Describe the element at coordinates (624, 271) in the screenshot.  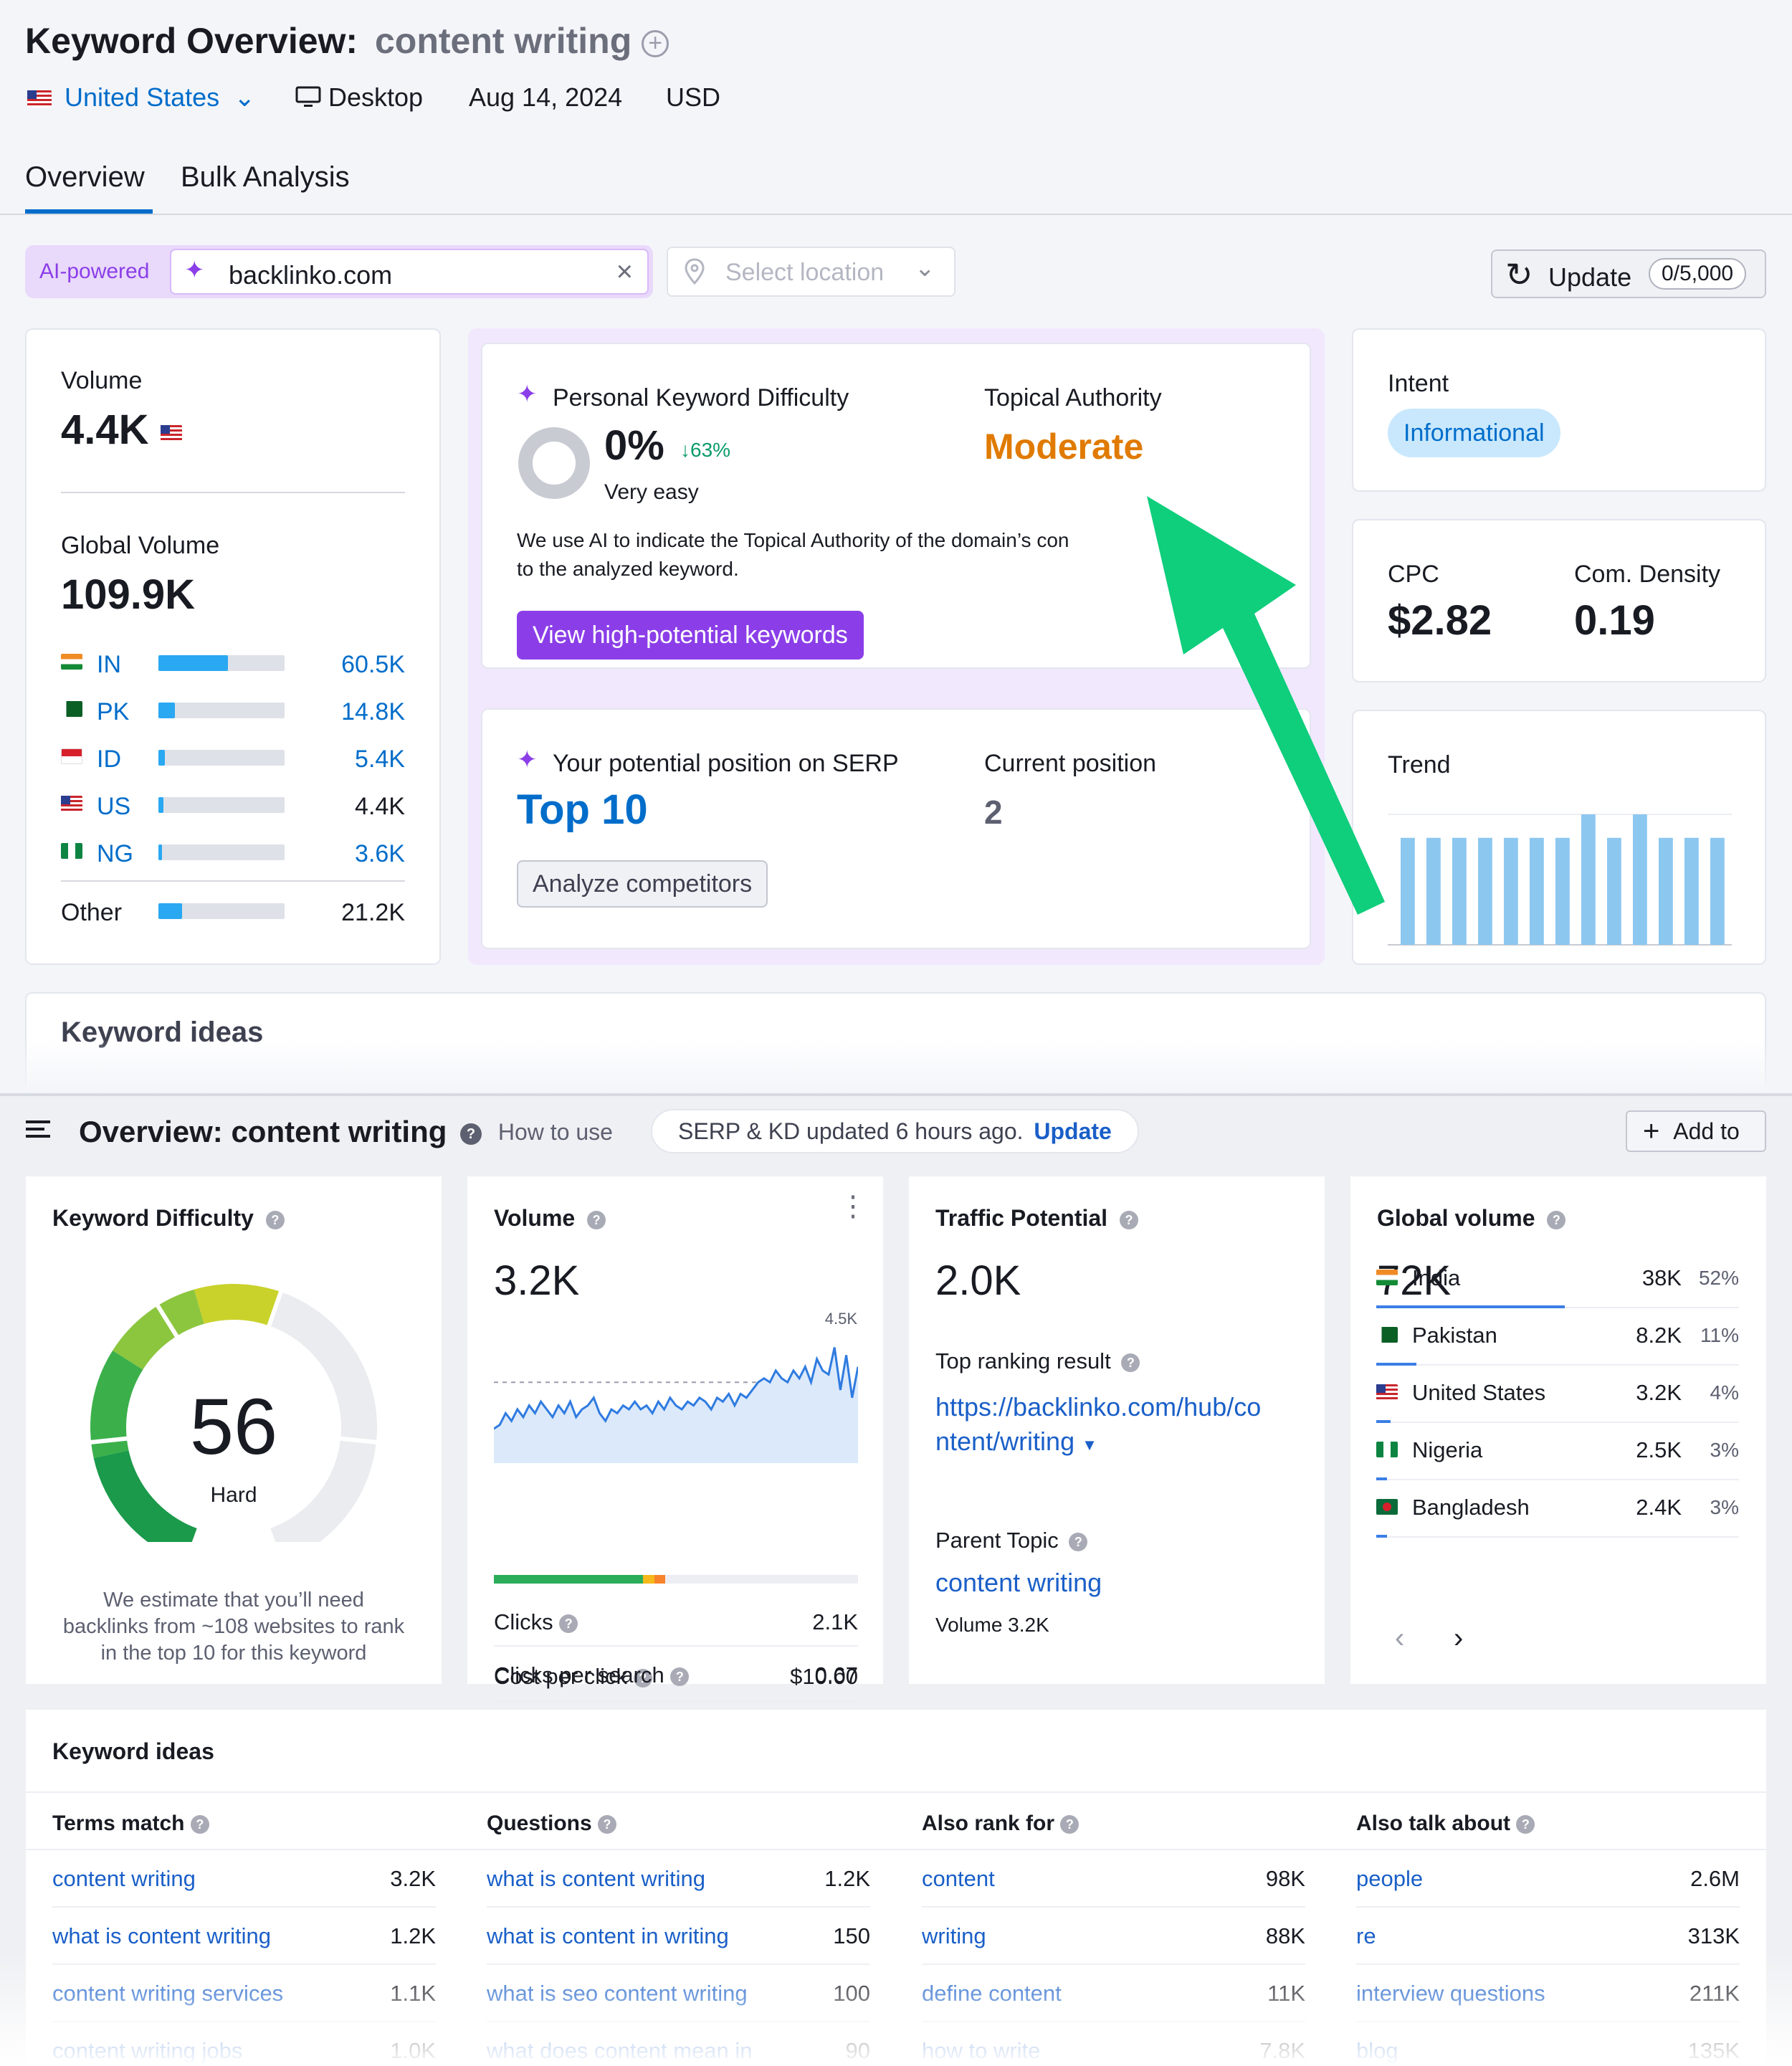
I see `clear-icon: ×` at that location.